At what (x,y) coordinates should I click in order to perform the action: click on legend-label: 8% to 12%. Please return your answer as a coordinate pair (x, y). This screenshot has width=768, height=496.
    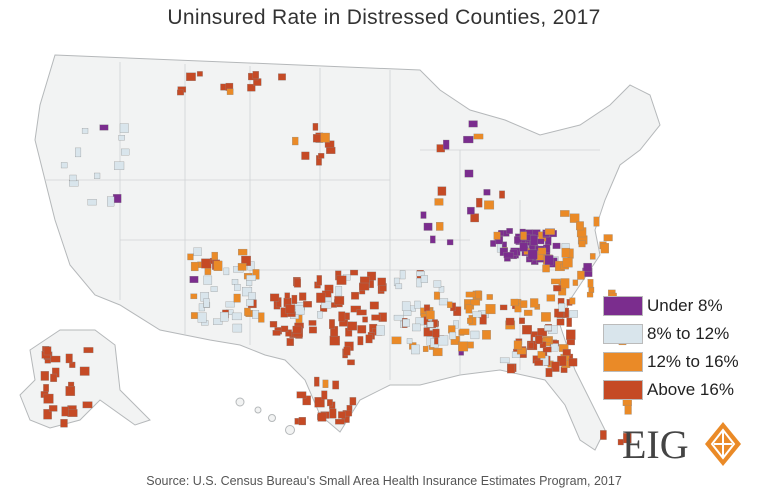
    Looking at the image, I should click on (688, 333).